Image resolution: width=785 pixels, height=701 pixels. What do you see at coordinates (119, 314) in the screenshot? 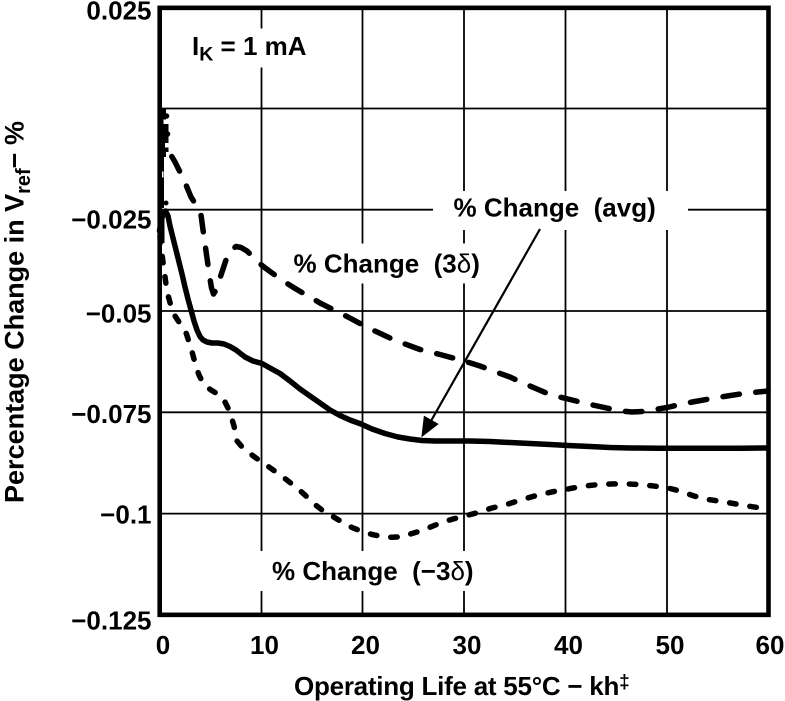
I see `svg-text: −0.05` at bounding box center [119, 314].